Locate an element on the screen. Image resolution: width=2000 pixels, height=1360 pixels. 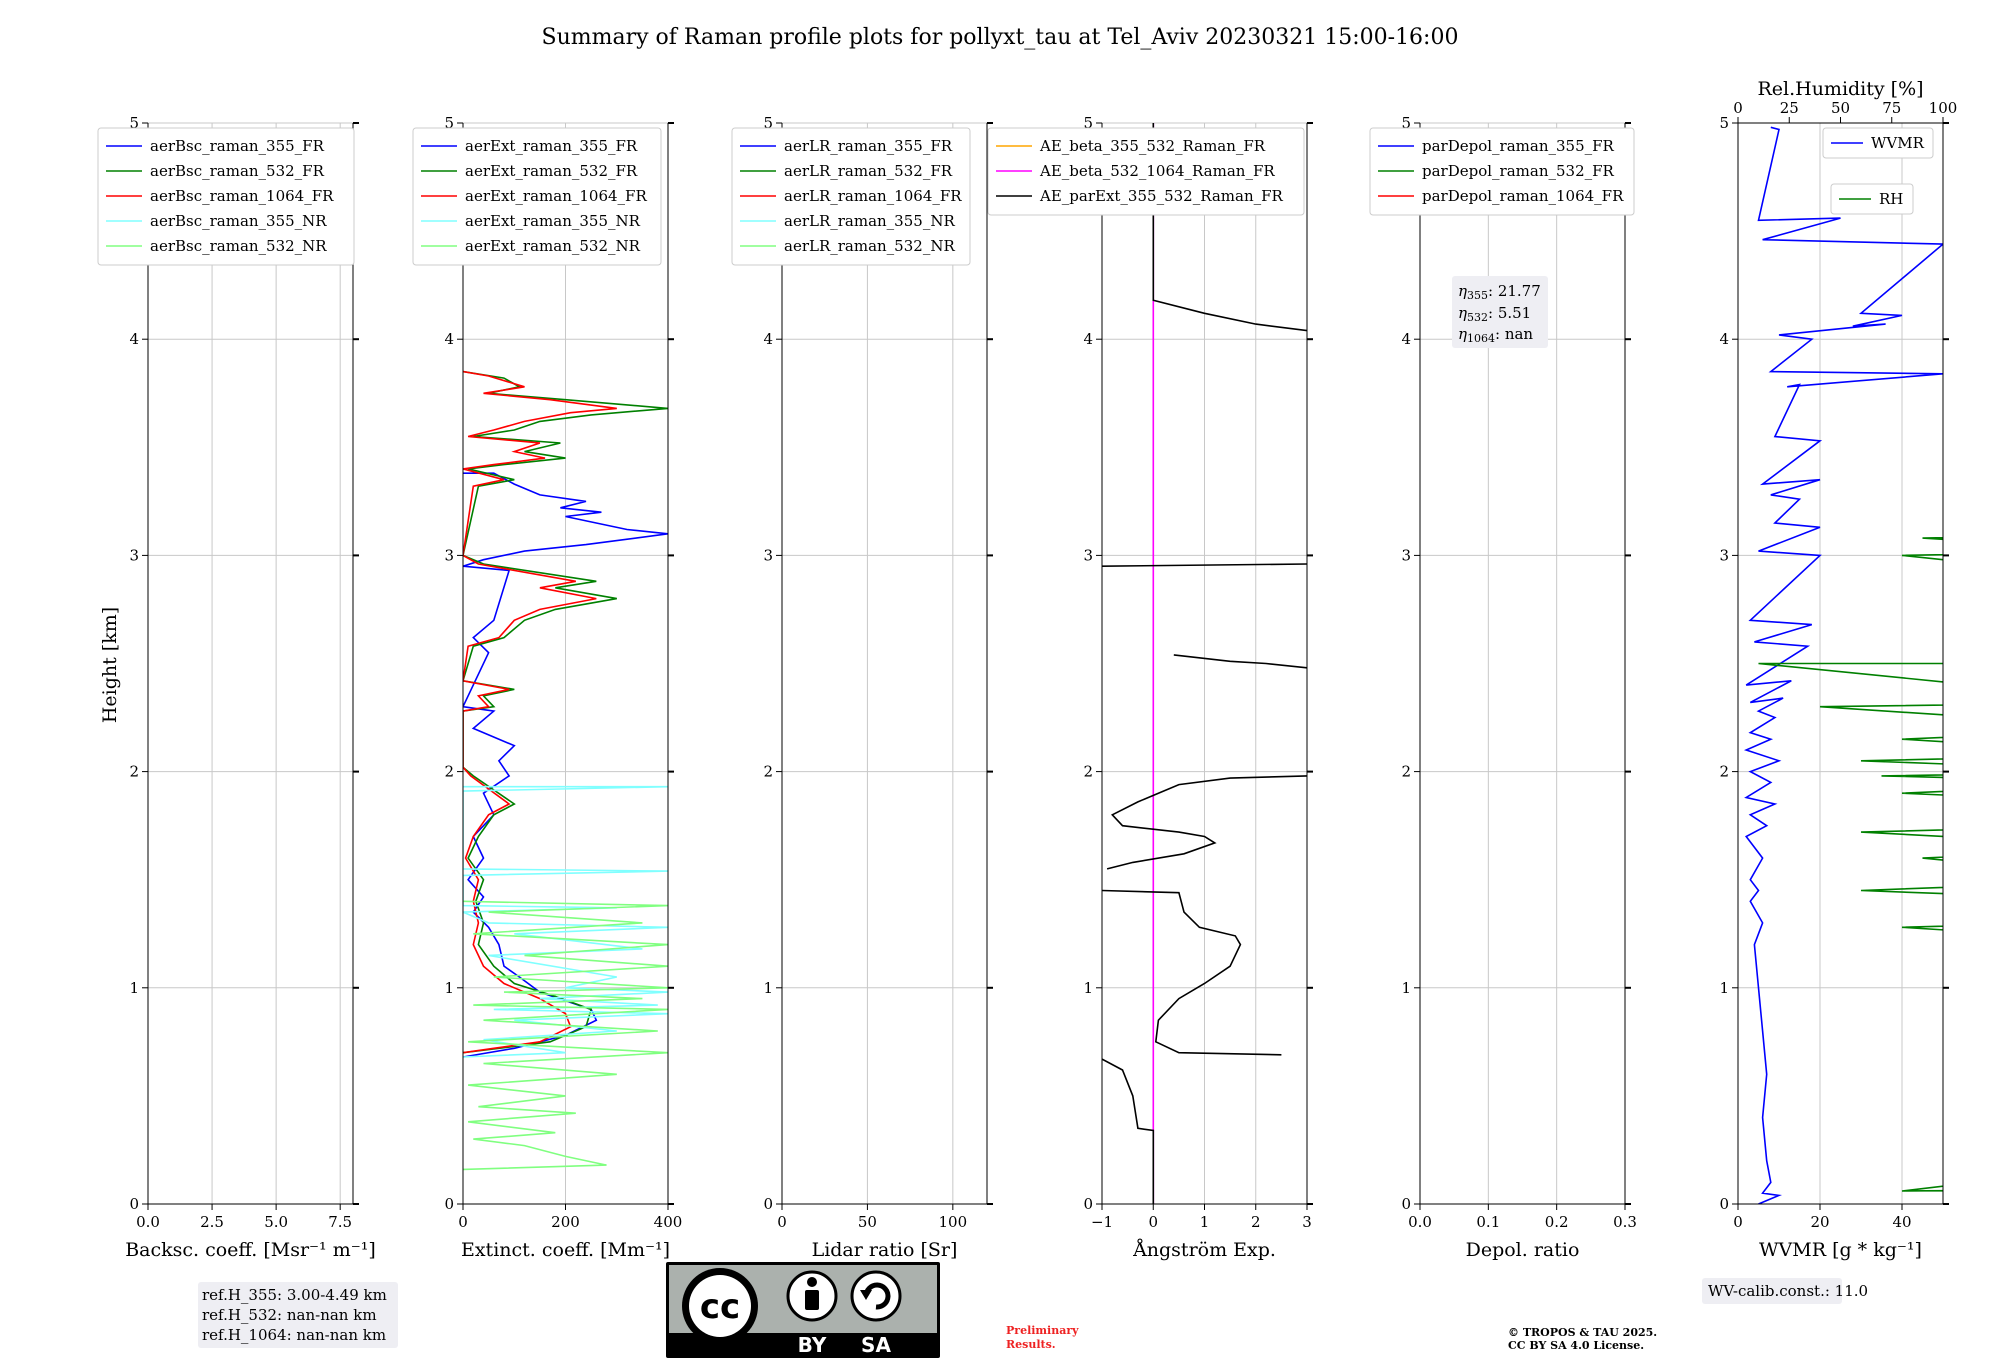
legend-label-0: WVMR is located at coordinates (1898, 143).